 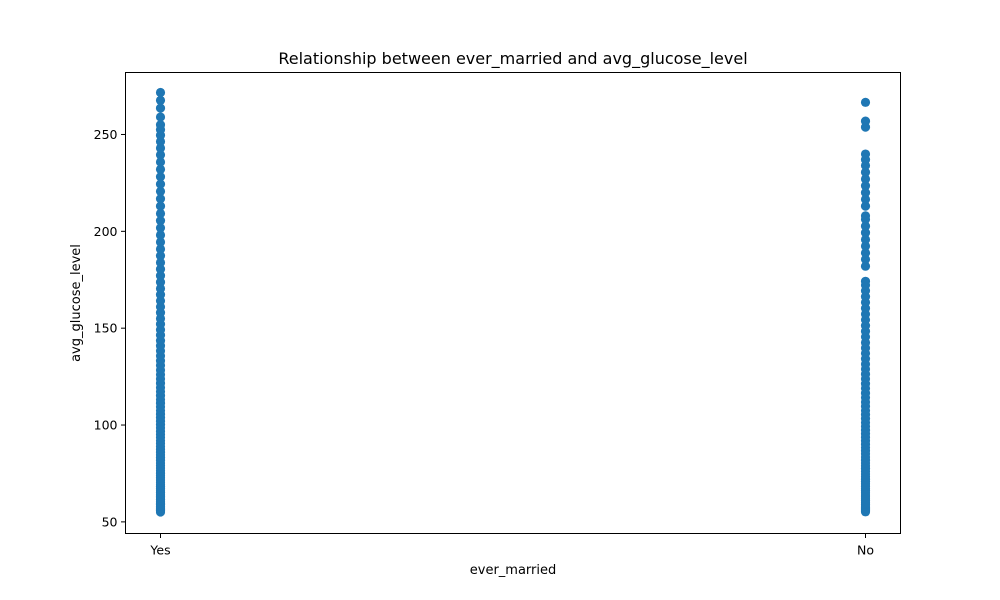 What do you see at coordinates (511, 545) in the screenshot?
I see `x-axis-ticks: Yes No` at bounding box center [511, 545].